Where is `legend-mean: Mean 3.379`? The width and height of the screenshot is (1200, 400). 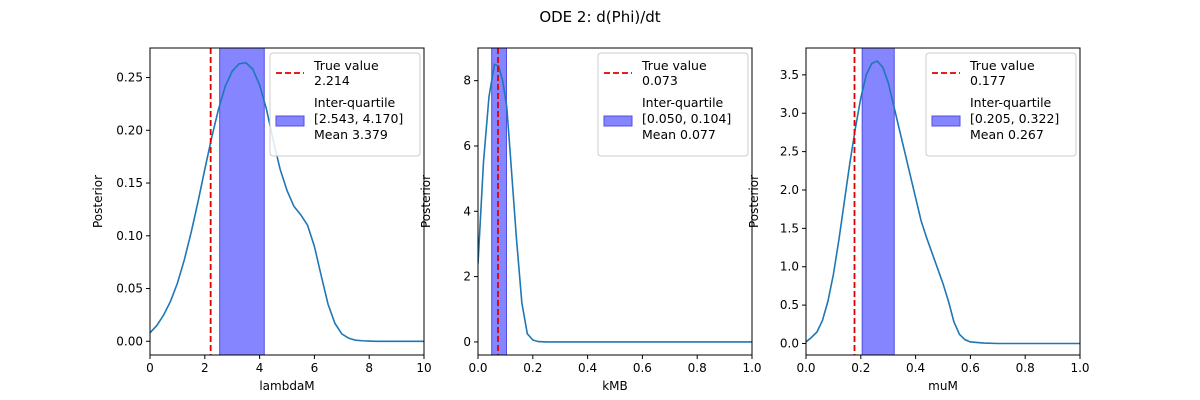 legend-mean: Mean 3.379 is located at coordinates (351, 134).